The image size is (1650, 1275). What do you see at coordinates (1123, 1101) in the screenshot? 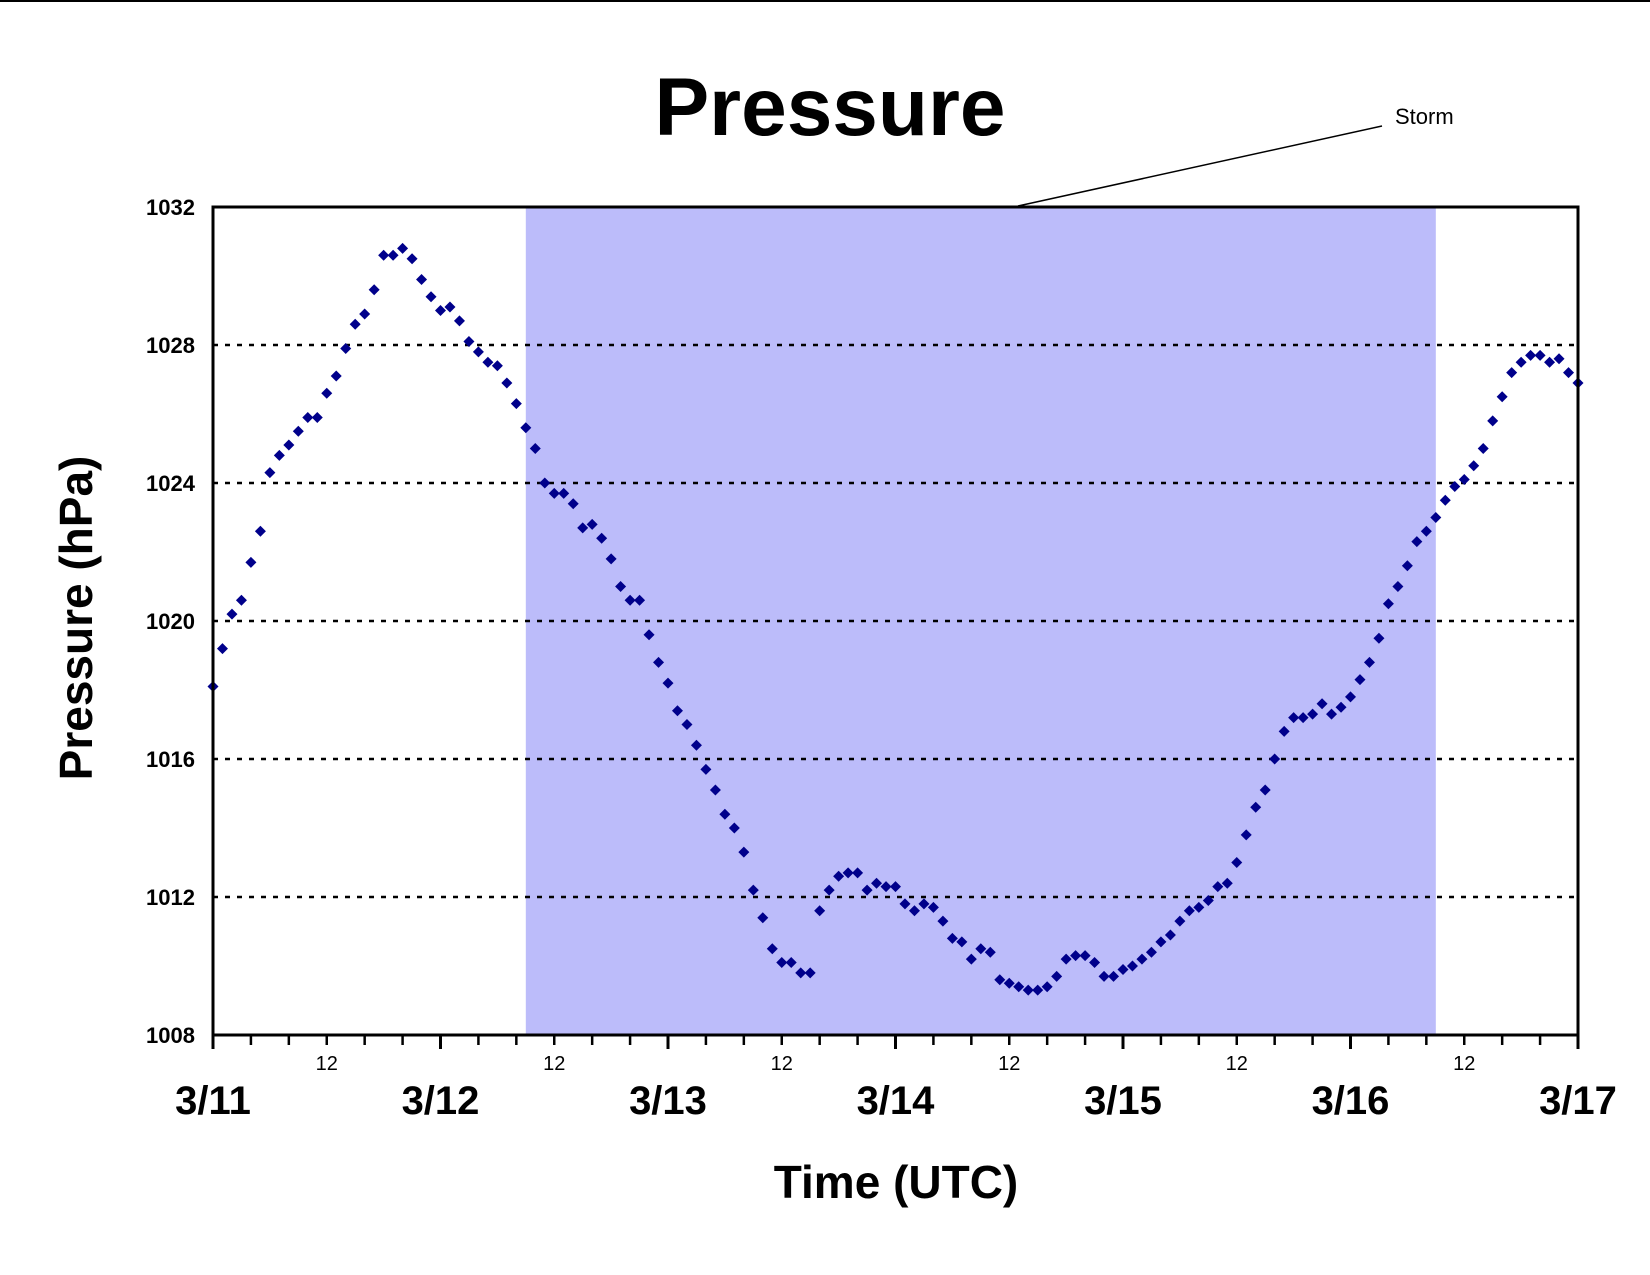
I see `x-day-label: 3/15` at bounding box center [1123, 1101].